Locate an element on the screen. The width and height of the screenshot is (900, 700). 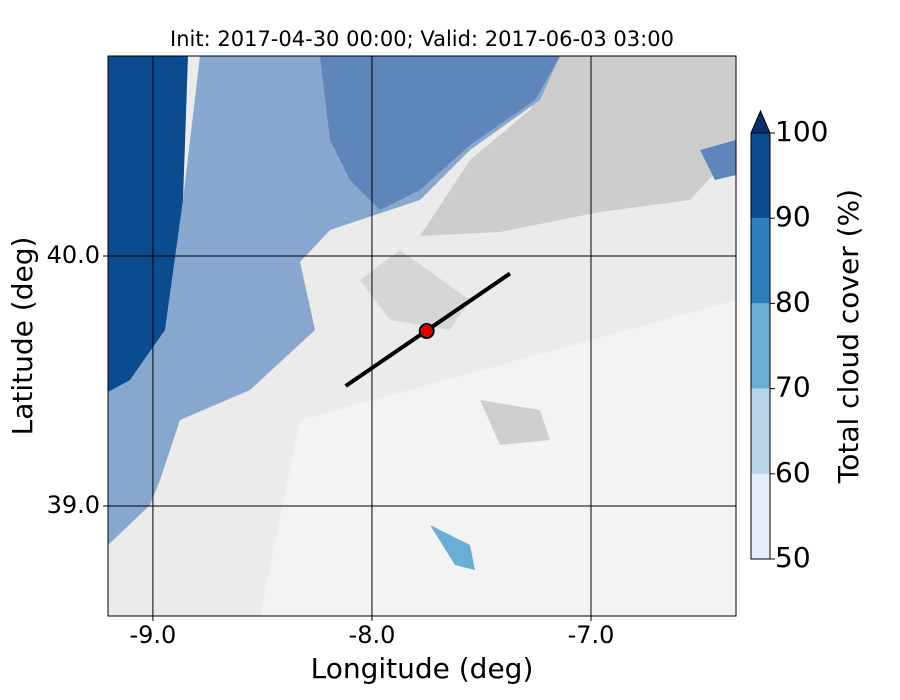
colorbar-label: Total cloud cover (%) is located at coordinates (848, 336).